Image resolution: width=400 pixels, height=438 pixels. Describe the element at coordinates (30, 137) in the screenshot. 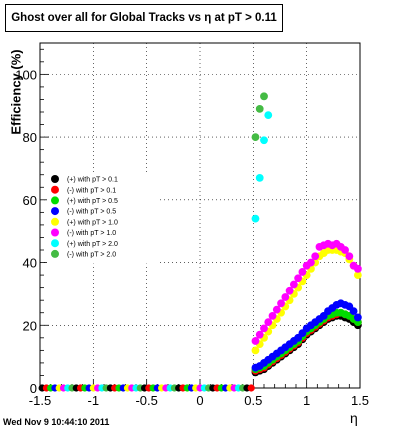

I see `y-tick-label: 80` at that location.